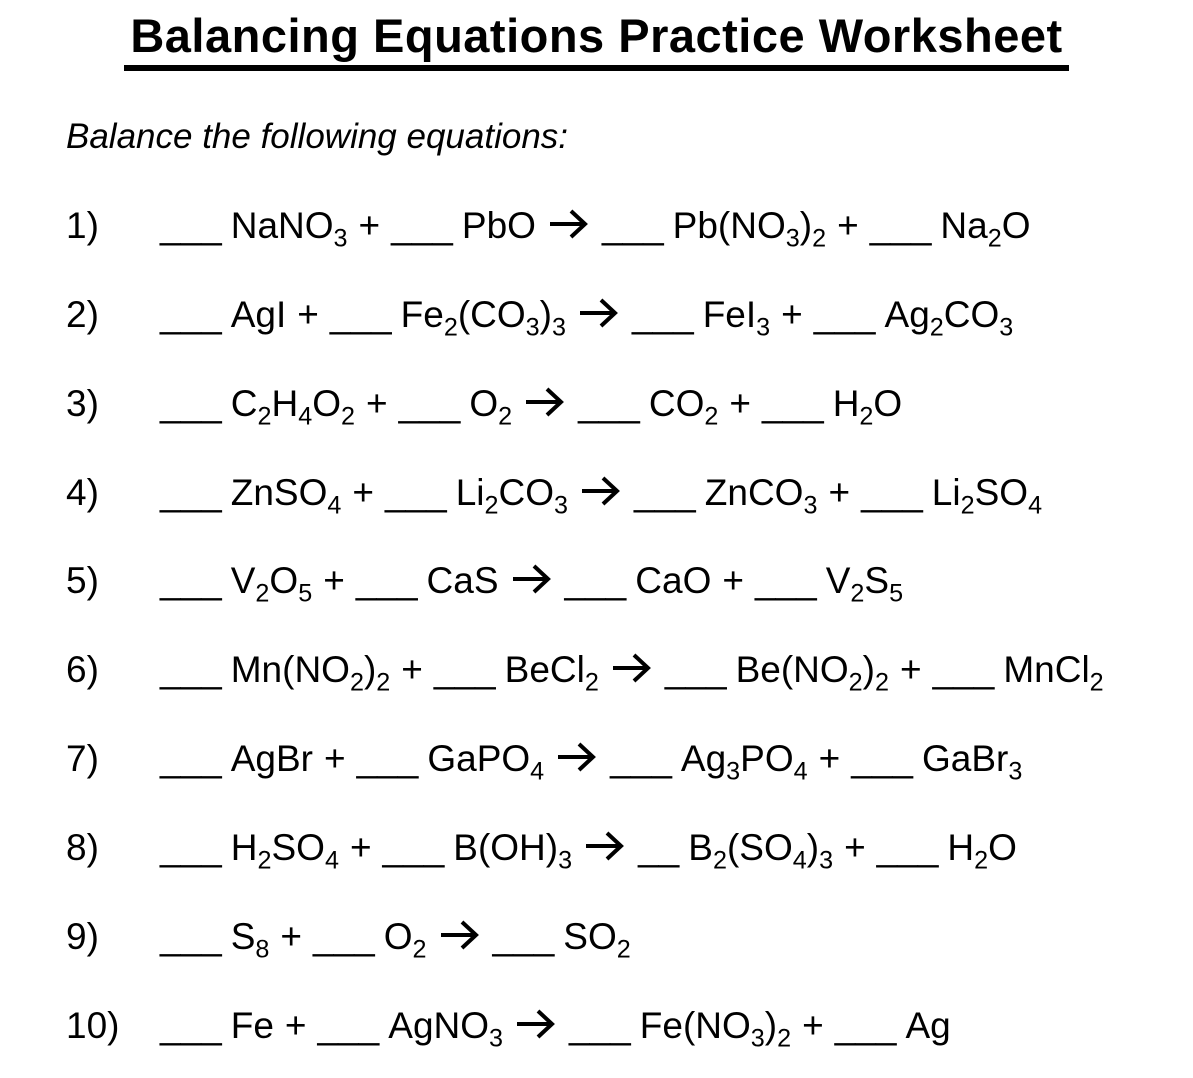 Image resolution: width=1193 pixels, height=1078 pixels. I want to click on chemical-formula: Fe(NO3)2, so click(715, 1027).